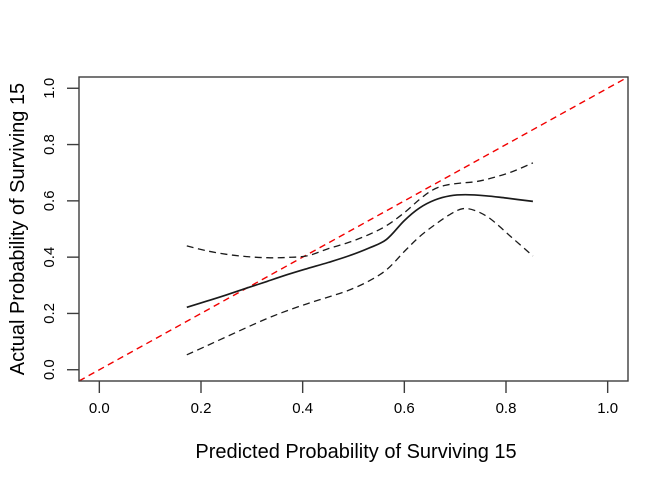  Describe the element at coordinates (49, 88) in the screenshot. I see `y-tick-label: 1.0` at that location.